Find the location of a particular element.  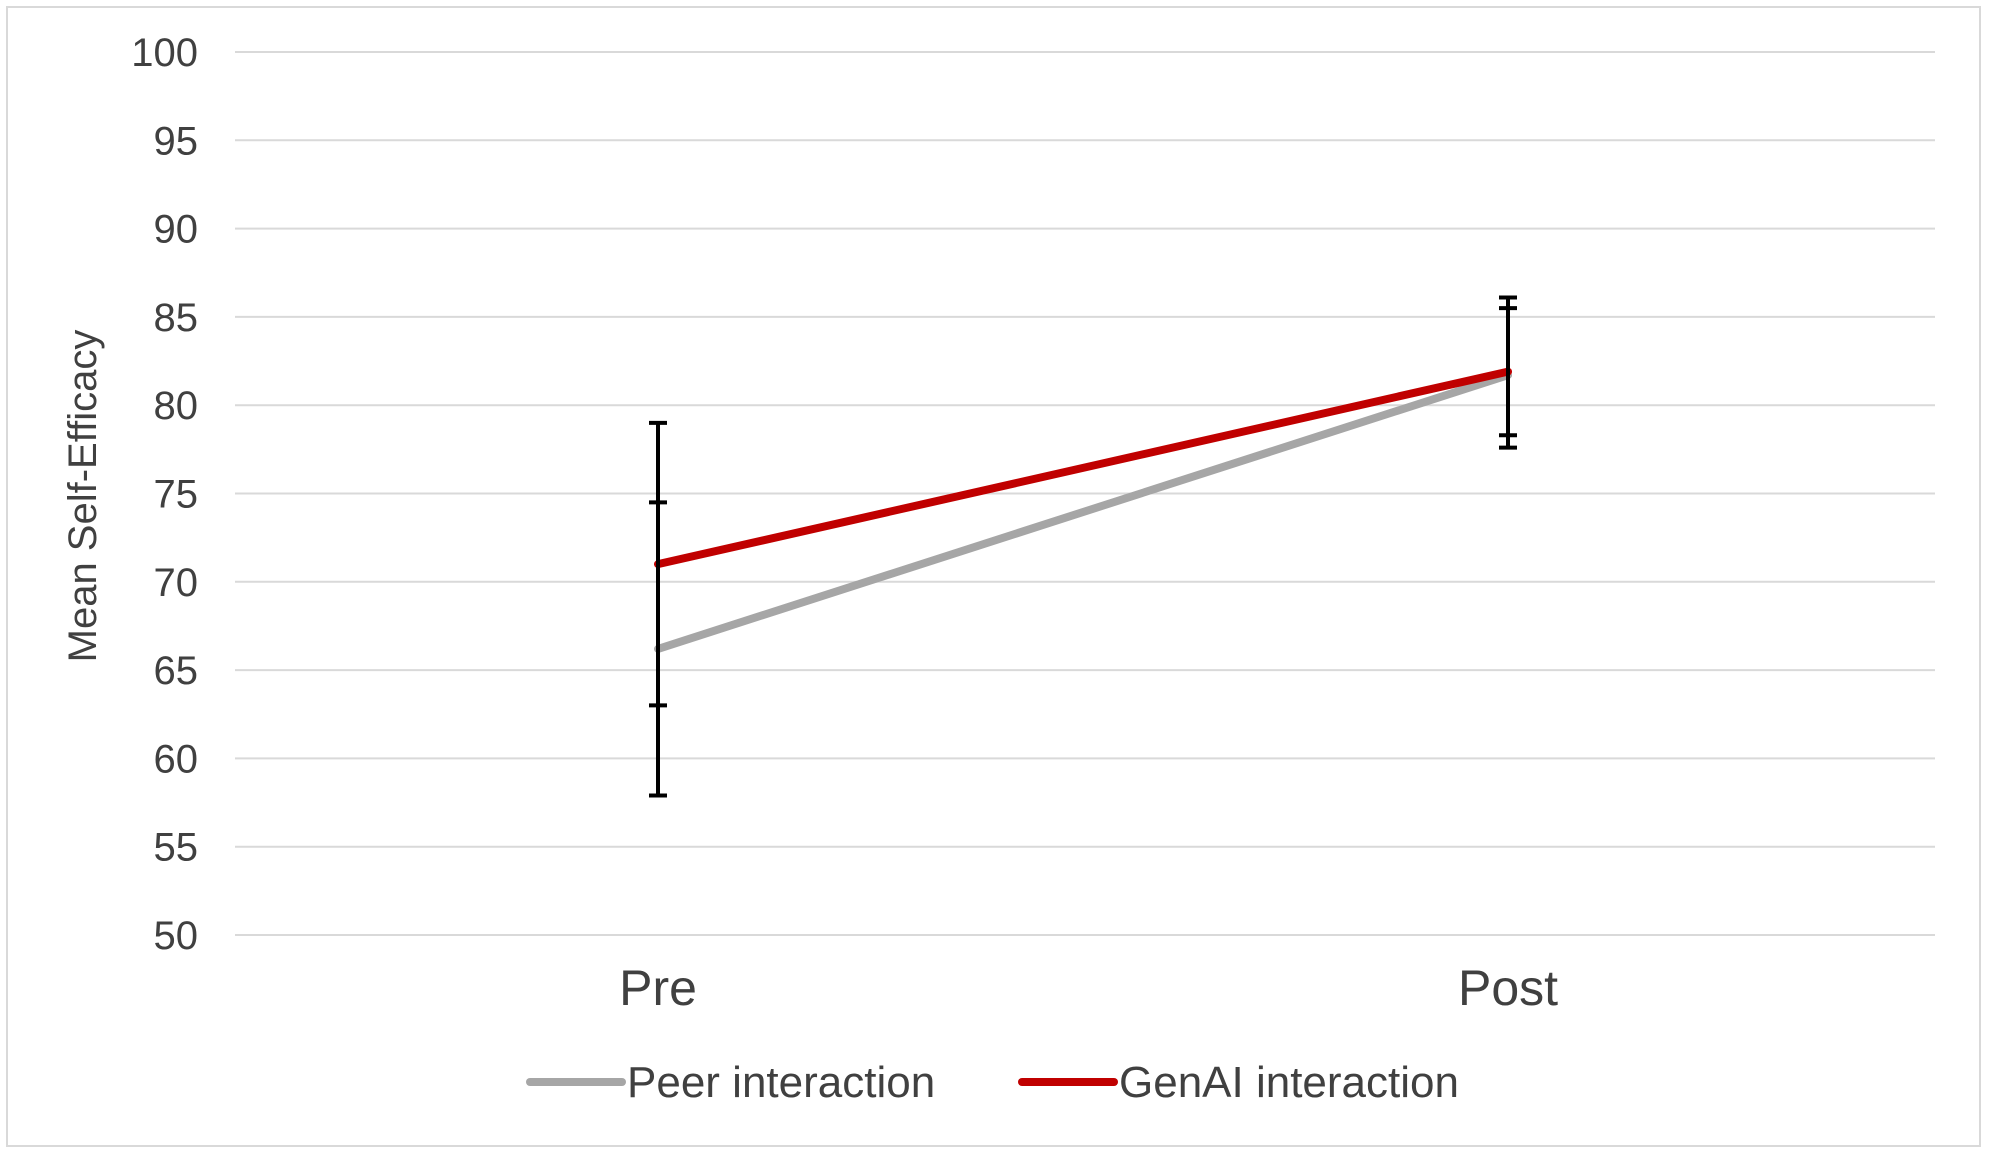

series-lines is located at coordinates (1083, 510).